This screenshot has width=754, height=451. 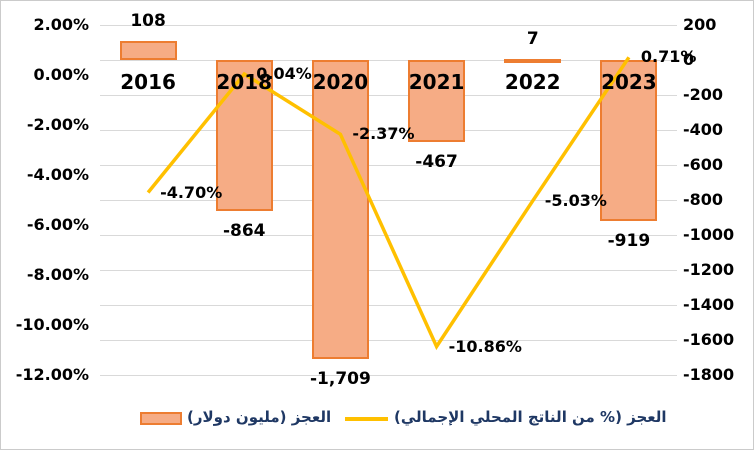 What do you see at coordinates (575, 200) in the screenshot?
I see `line-value-label: -5.03%` at bounding box center [575, 200].